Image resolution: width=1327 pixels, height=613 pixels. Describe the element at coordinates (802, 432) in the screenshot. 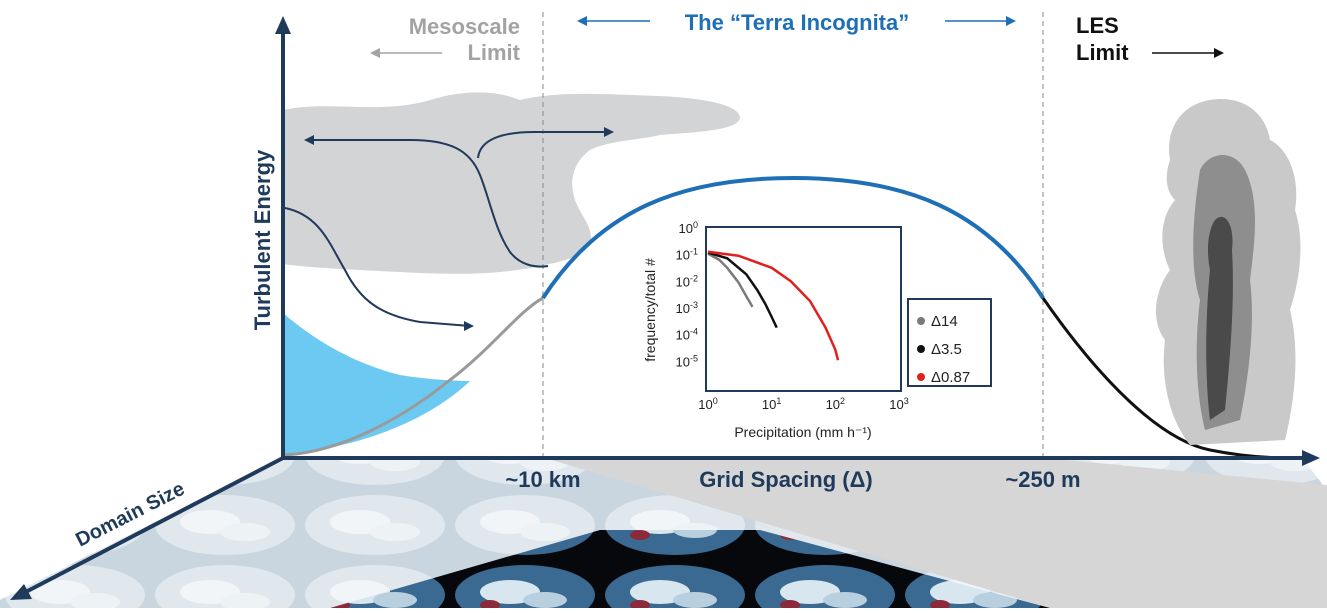

I see `inset-x-label: Precipitation (mm h⁻¹)` at that location.